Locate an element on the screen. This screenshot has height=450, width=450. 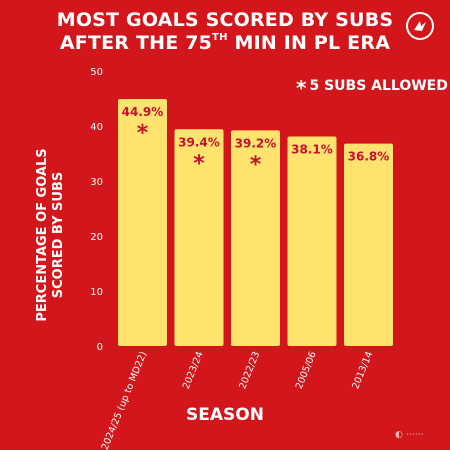
bar-value-label: 44.9% is located at coordinates (143, 112).